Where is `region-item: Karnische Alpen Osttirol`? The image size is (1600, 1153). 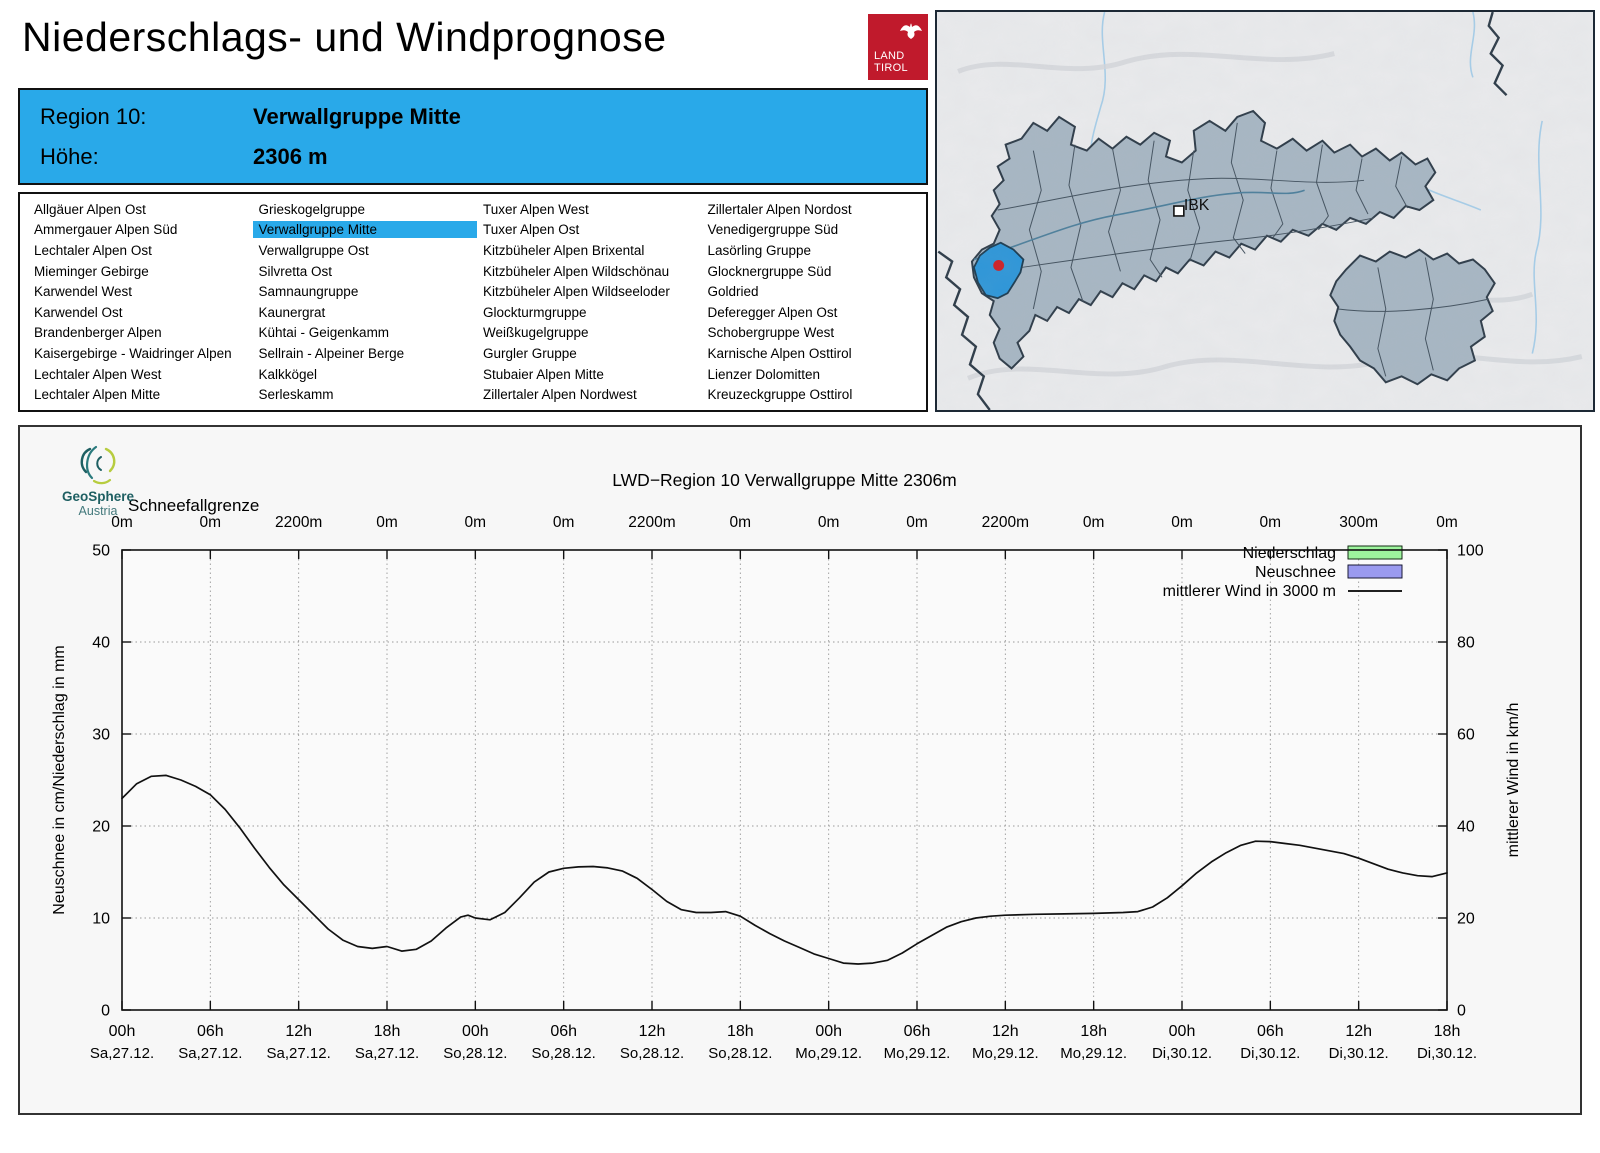
region-item: Karnische Alpen Osttirol is located at coordinates (779, 353).